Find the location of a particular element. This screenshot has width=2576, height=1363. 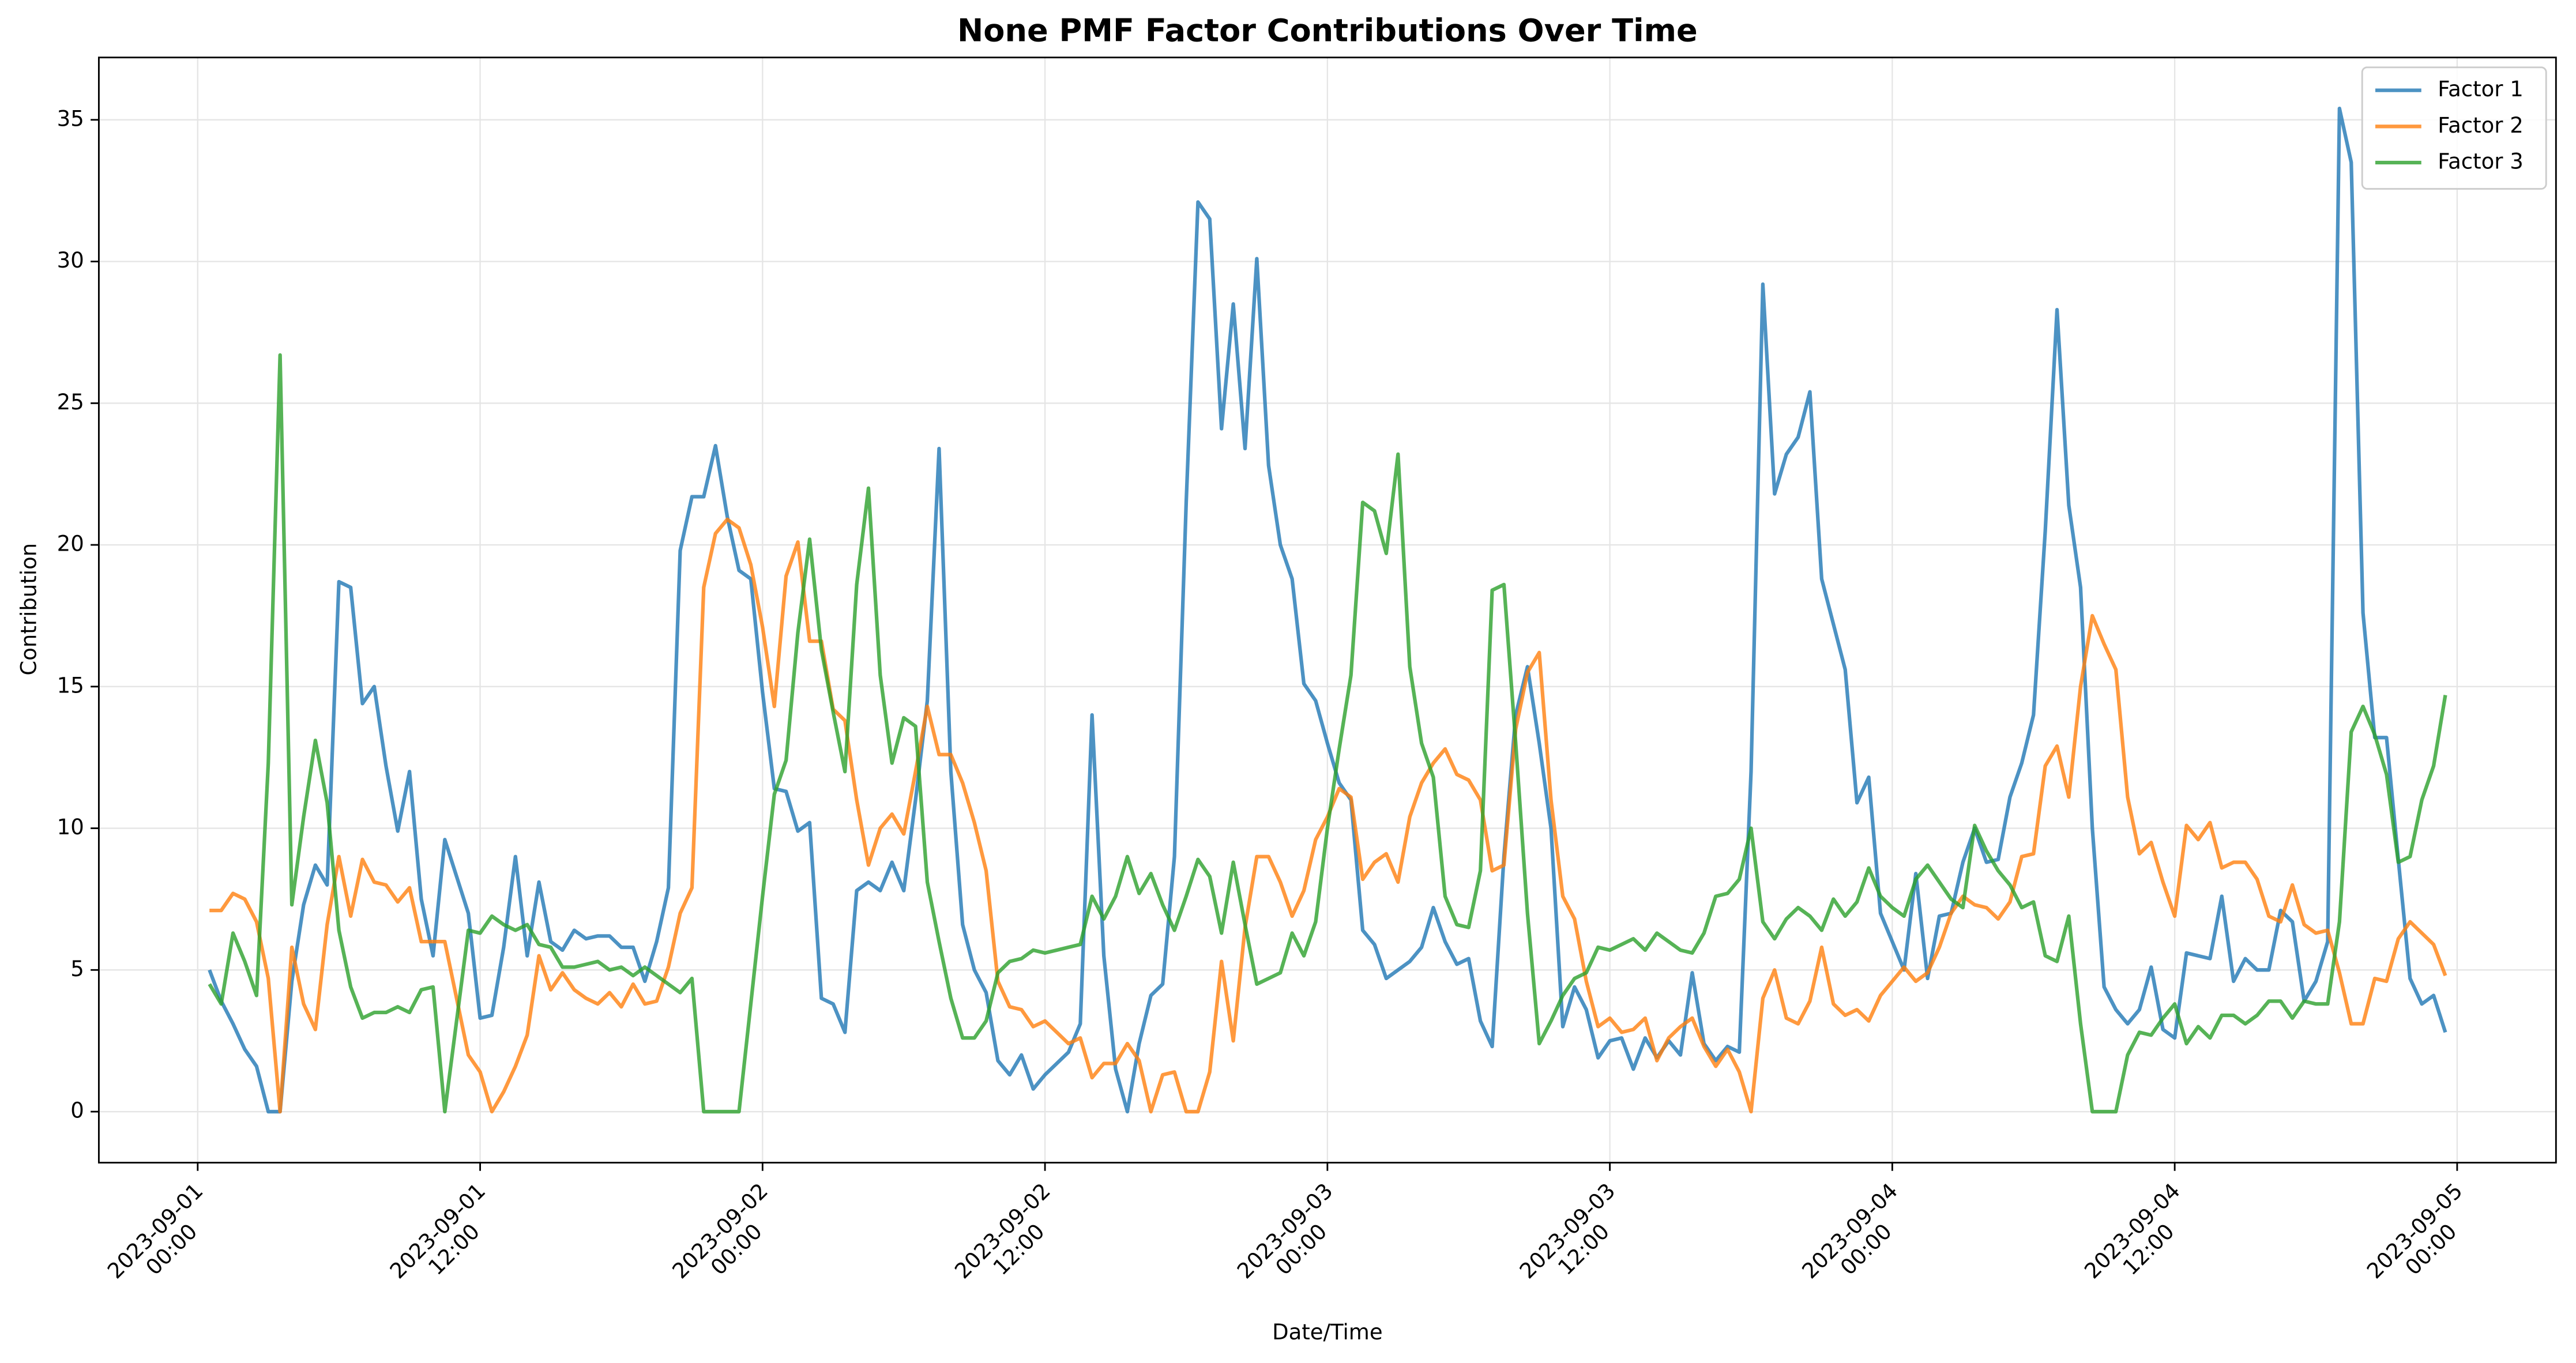

legend-label: Factor 3 is located at coordinates (2481, 162).